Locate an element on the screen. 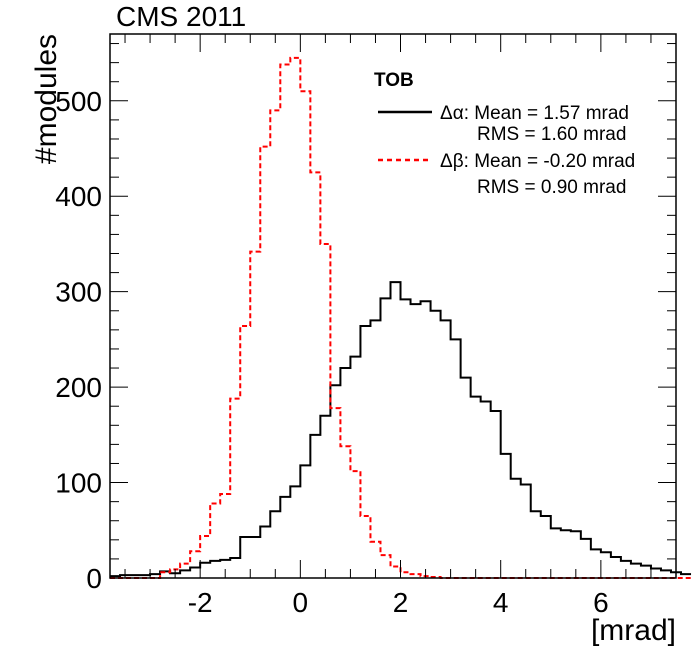 This screenshot has width=693, height=664. x-tick-label: -2 is located at coordinates (200, 602).